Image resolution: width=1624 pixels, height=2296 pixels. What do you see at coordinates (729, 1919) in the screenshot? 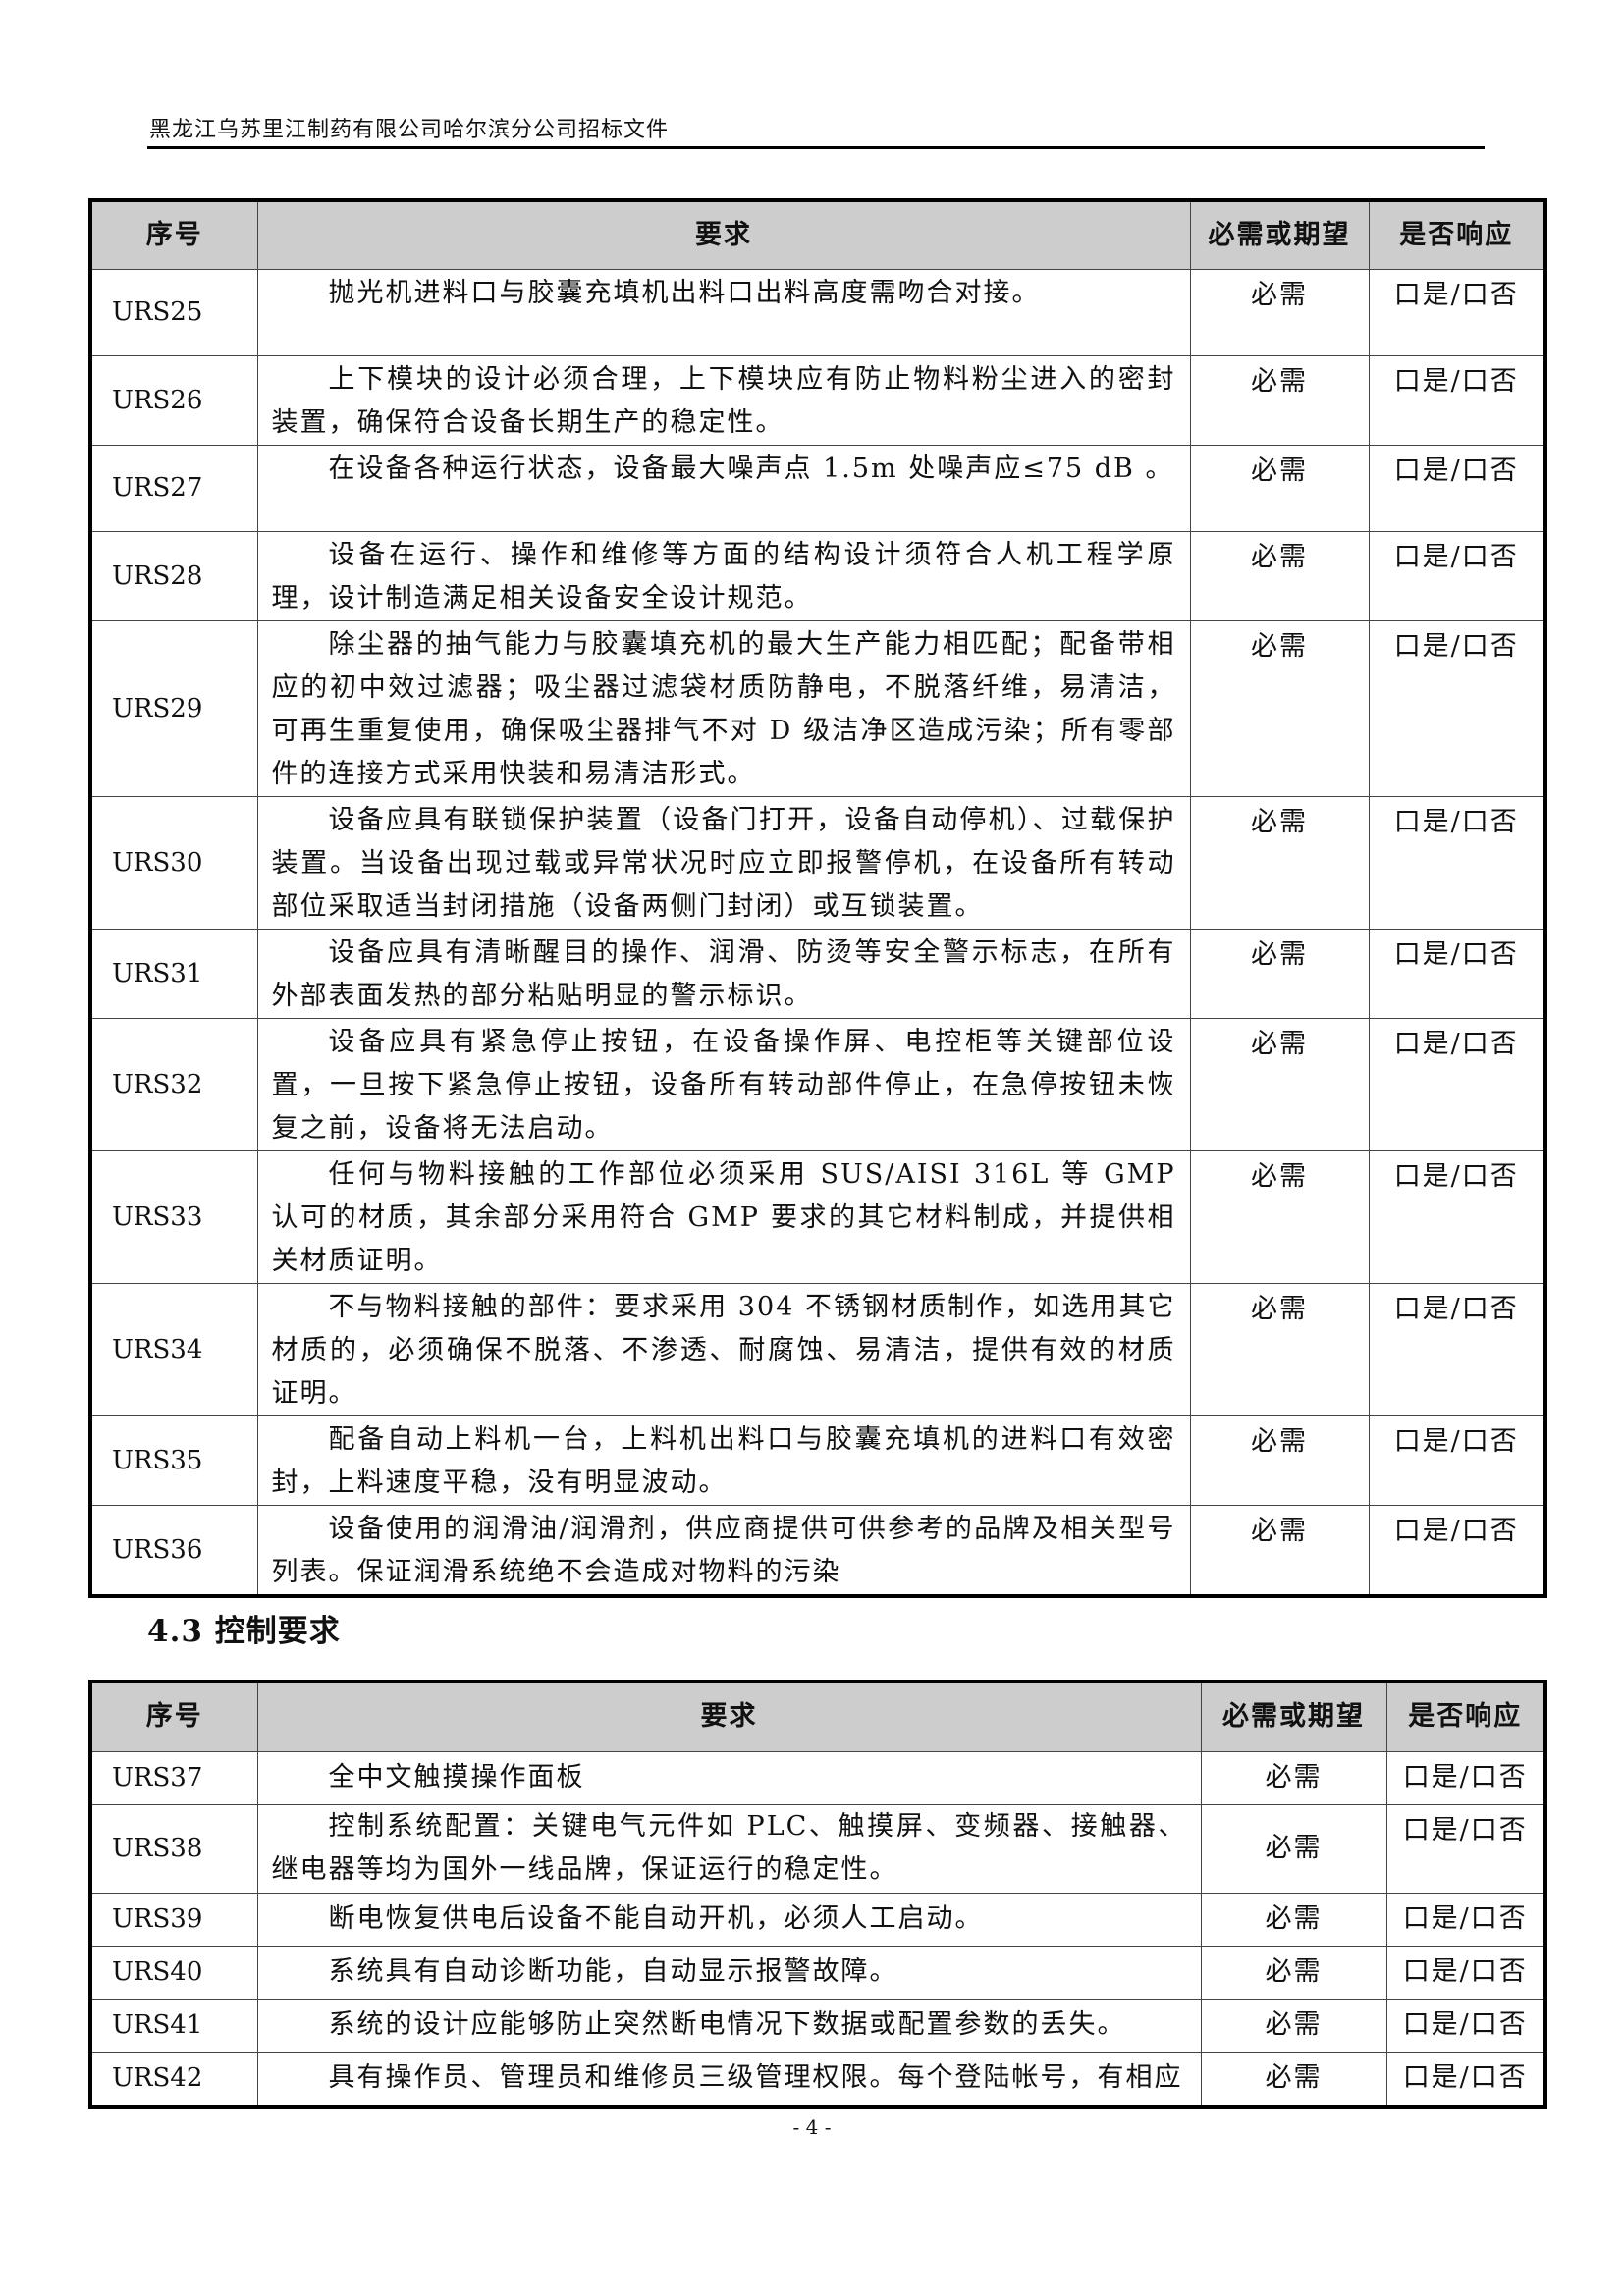
I see `requirement-text-cell: 断电恢复供电后设备不能自动开机，必须人工启动。` at bounding box center [729, 1919].